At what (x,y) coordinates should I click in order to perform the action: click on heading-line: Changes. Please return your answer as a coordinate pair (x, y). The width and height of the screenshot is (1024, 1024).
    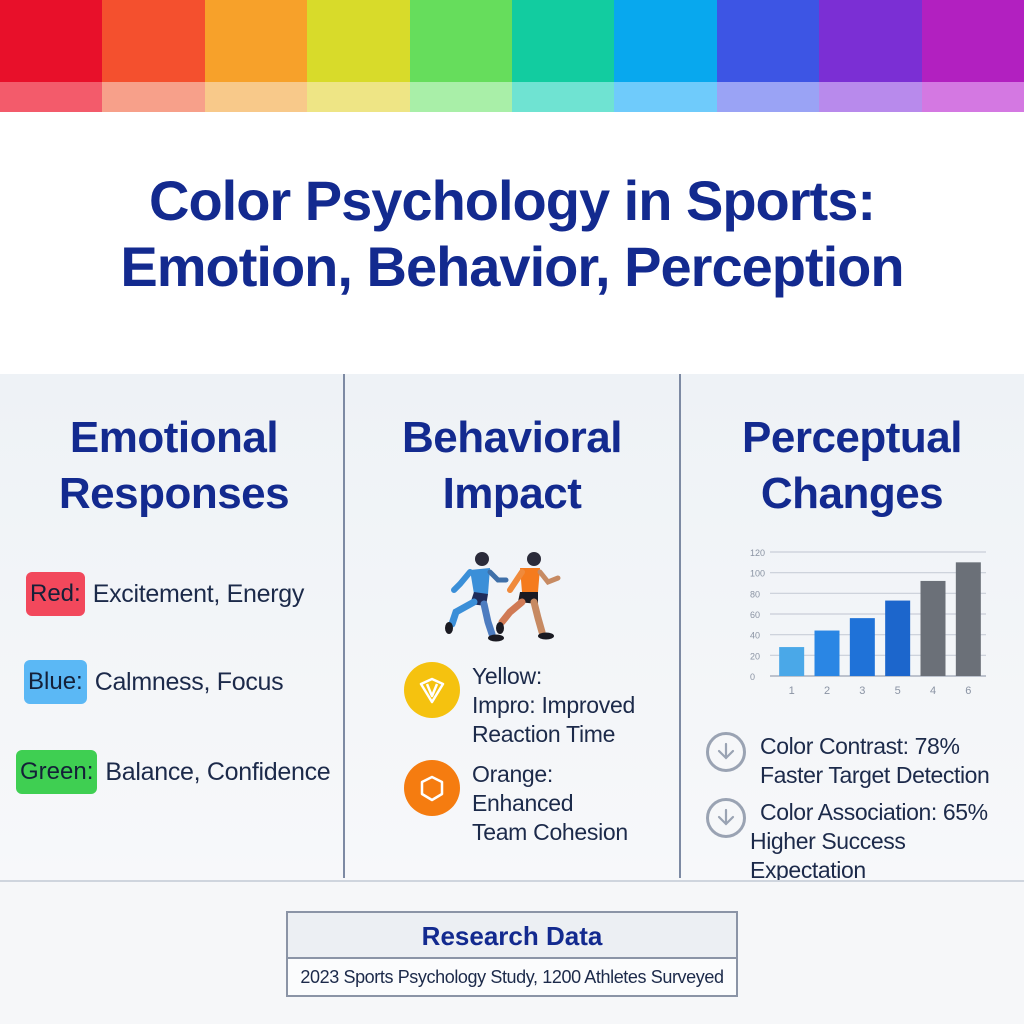
    Looking at the image, I should click on (852, 493).